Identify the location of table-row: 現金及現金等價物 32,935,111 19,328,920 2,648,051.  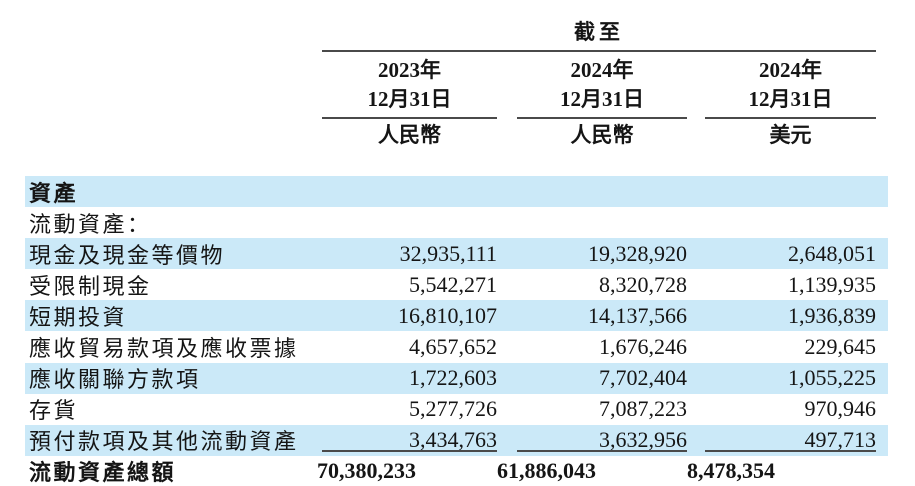
(456, 254).